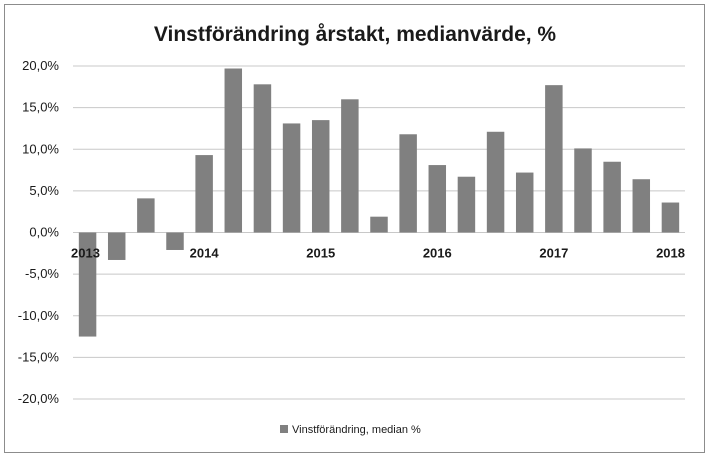 Image resolution: width=711 pixels, height=459 pixels. What do you see at coordinates (40, 65) in the screenshot?
I see `y-tick-label: 20,0%` at bounding box center [40, 65].